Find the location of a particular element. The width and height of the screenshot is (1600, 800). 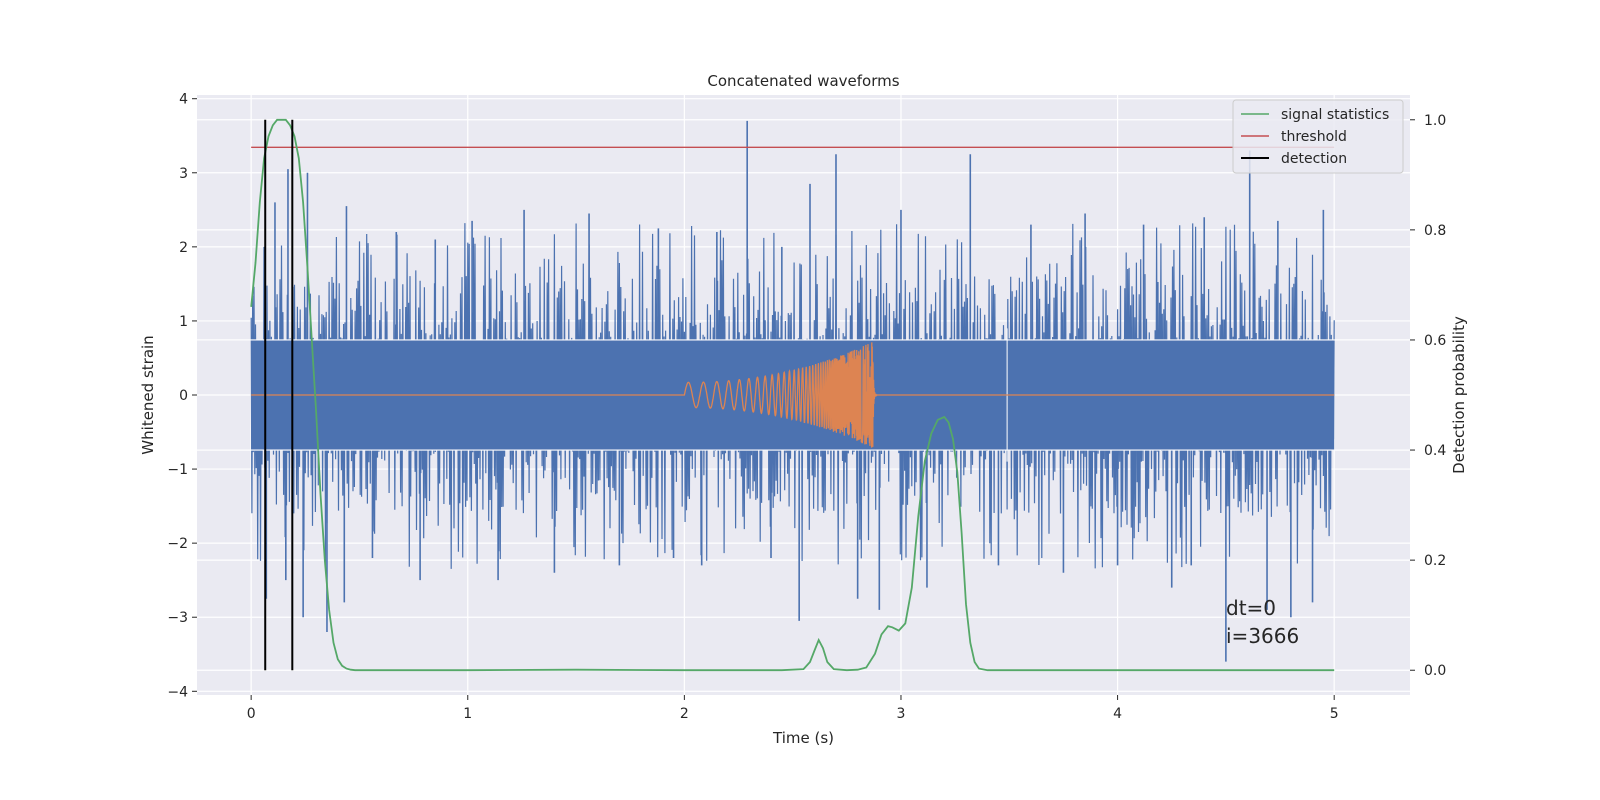

y2-tick-label: 0.4 is located at coordinates (1435, 451).